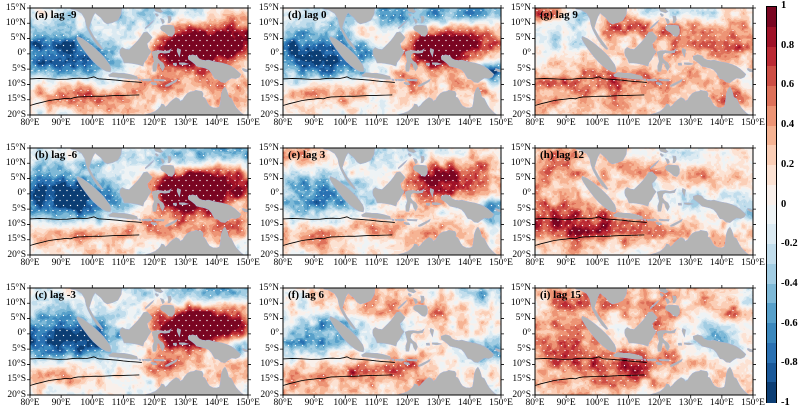 This screenshot has height=419, width=806. I want to click on map-canvas-b, so click(139, 201).